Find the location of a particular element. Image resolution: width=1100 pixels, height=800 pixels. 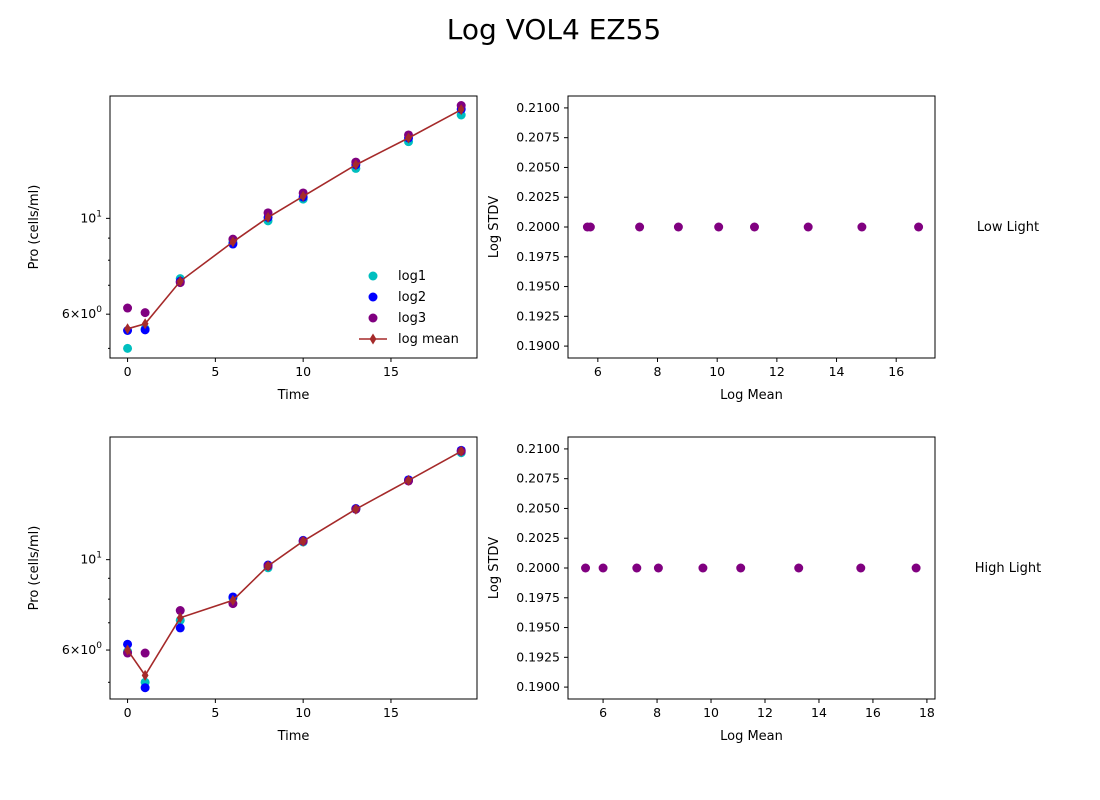

series-line-log-mean is located at coordinates (294, 563).